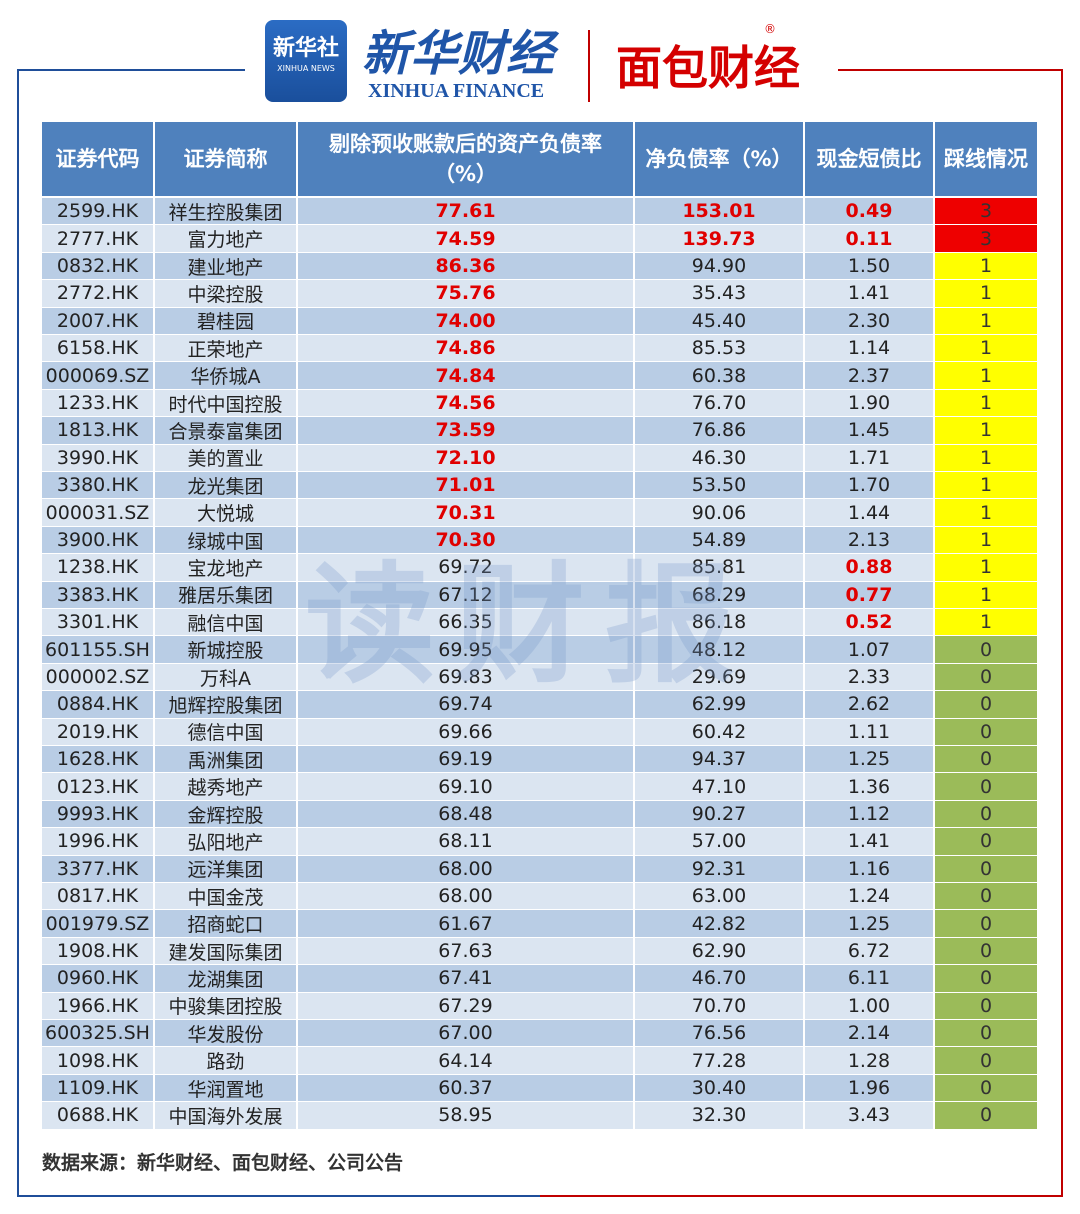 The image size is (1080, 1214). Describe the element at coordinates (720, 760) in the screenshot. I see `net-debt-ratio: 94.37` at that location.